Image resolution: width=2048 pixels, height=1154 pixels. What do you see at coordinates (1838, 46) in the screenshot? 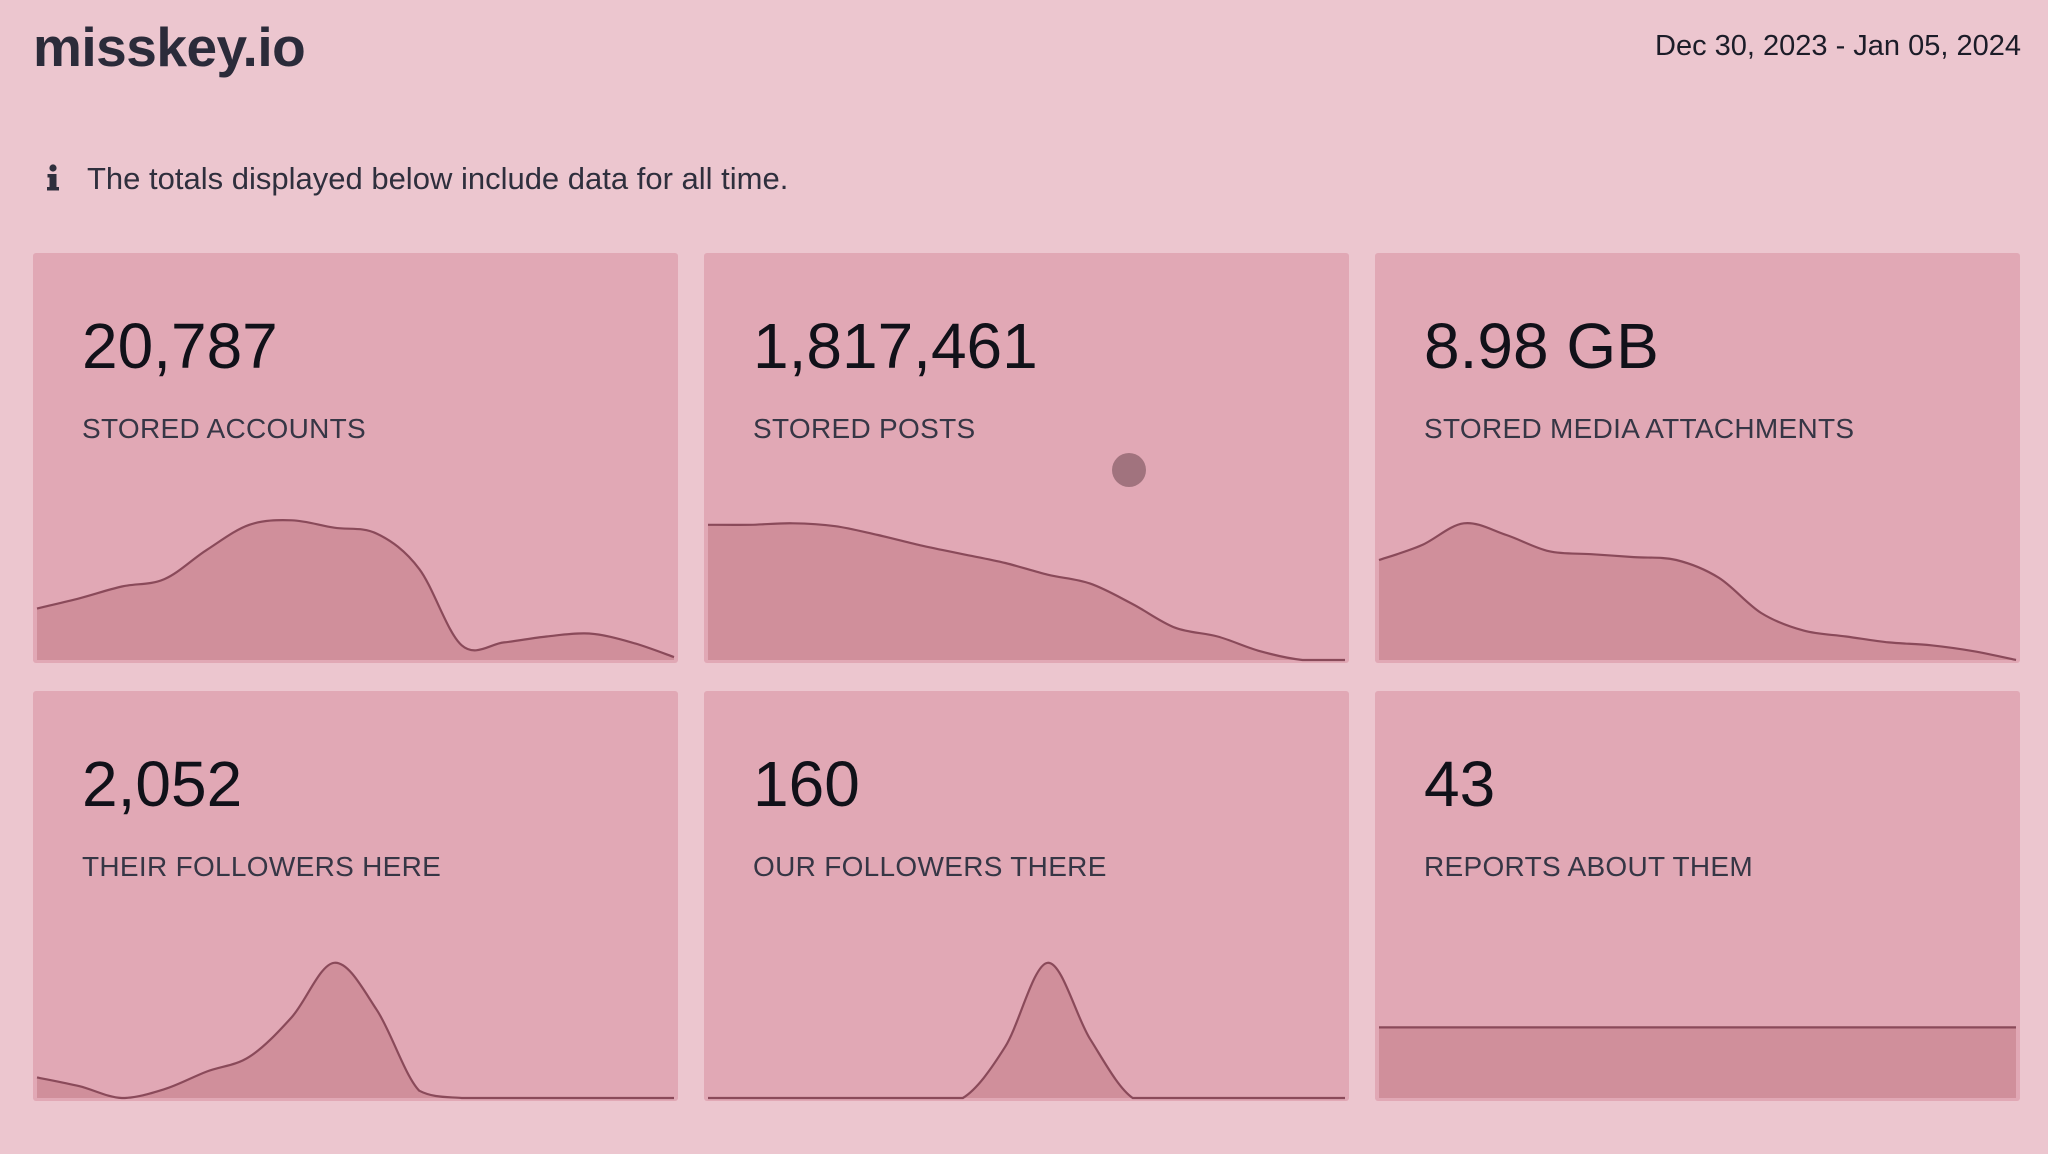
I see `date-range: Dec 30, 2023 - Jan 05, 2024` at bounding box center [1838, 46].